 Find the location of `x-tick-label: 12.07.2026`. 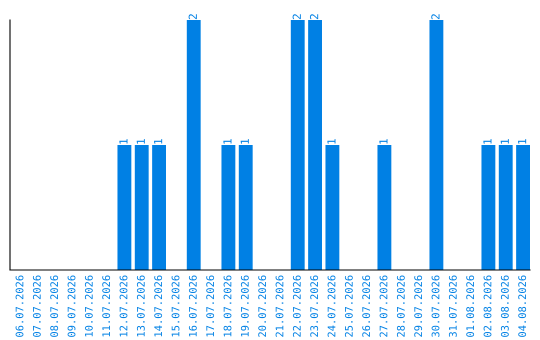

x-tick-label: 12.07.2026 is located at coordinates (124, 306).